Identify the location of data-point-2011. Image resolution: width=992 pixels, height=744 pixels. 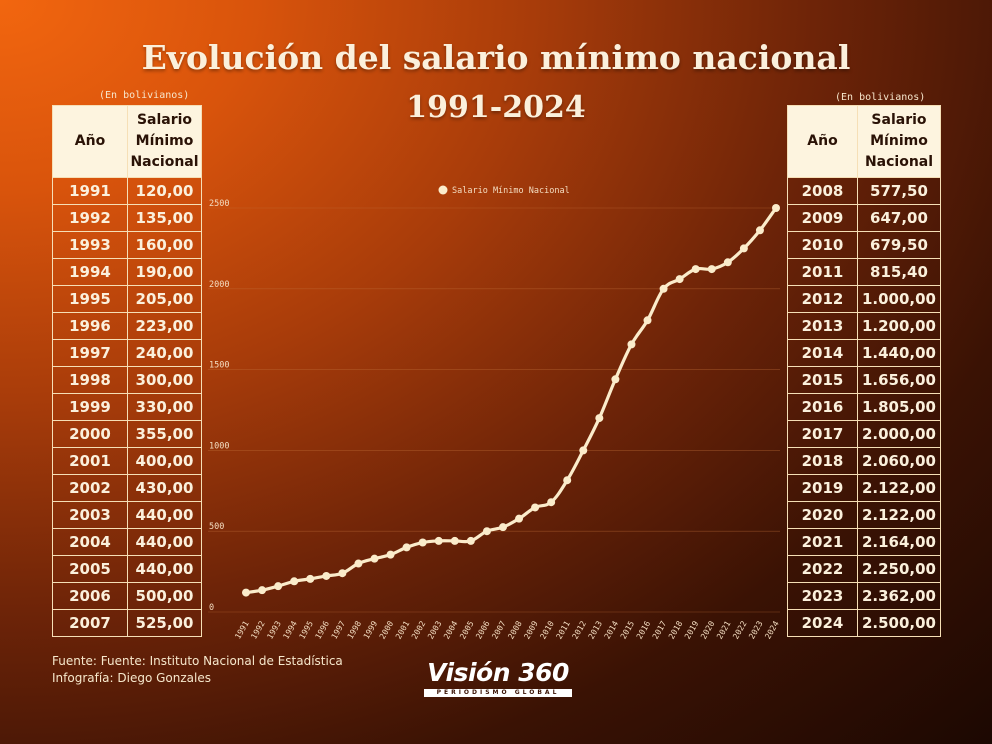
(567, 480).